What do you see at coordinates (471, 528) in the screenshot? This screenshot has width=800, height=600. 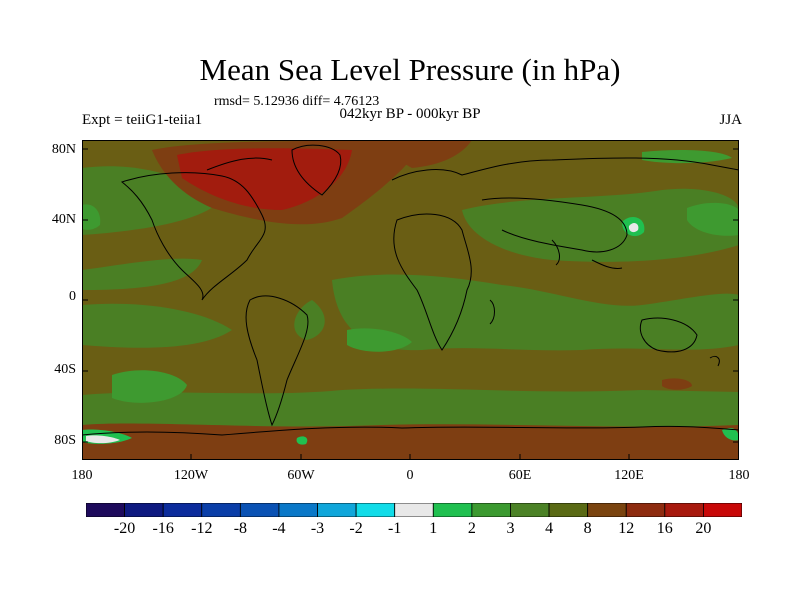 I see `colorbar-label: 2` at bounding box center [471, 528].